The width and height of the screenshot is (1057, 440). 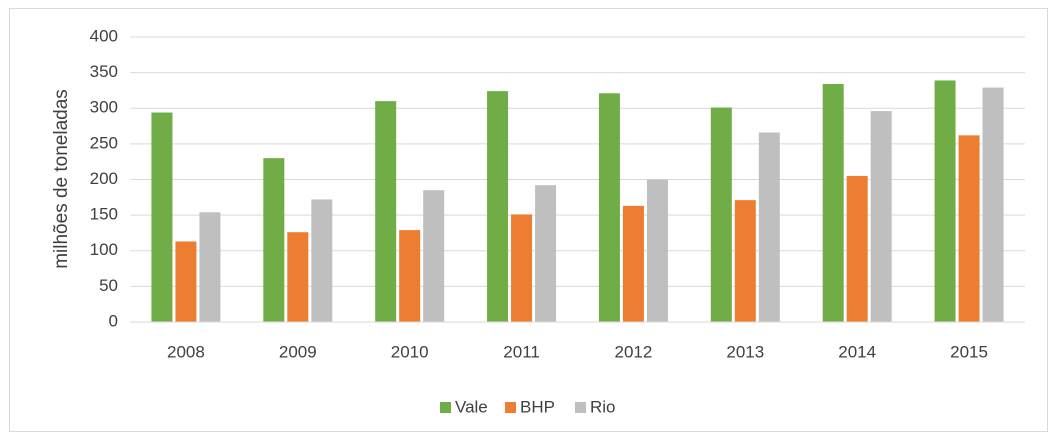 What do you see at coordinates (113, 320) in the screenshot?
I see `y-tick-label: 0` at bounding box center [113, 320].